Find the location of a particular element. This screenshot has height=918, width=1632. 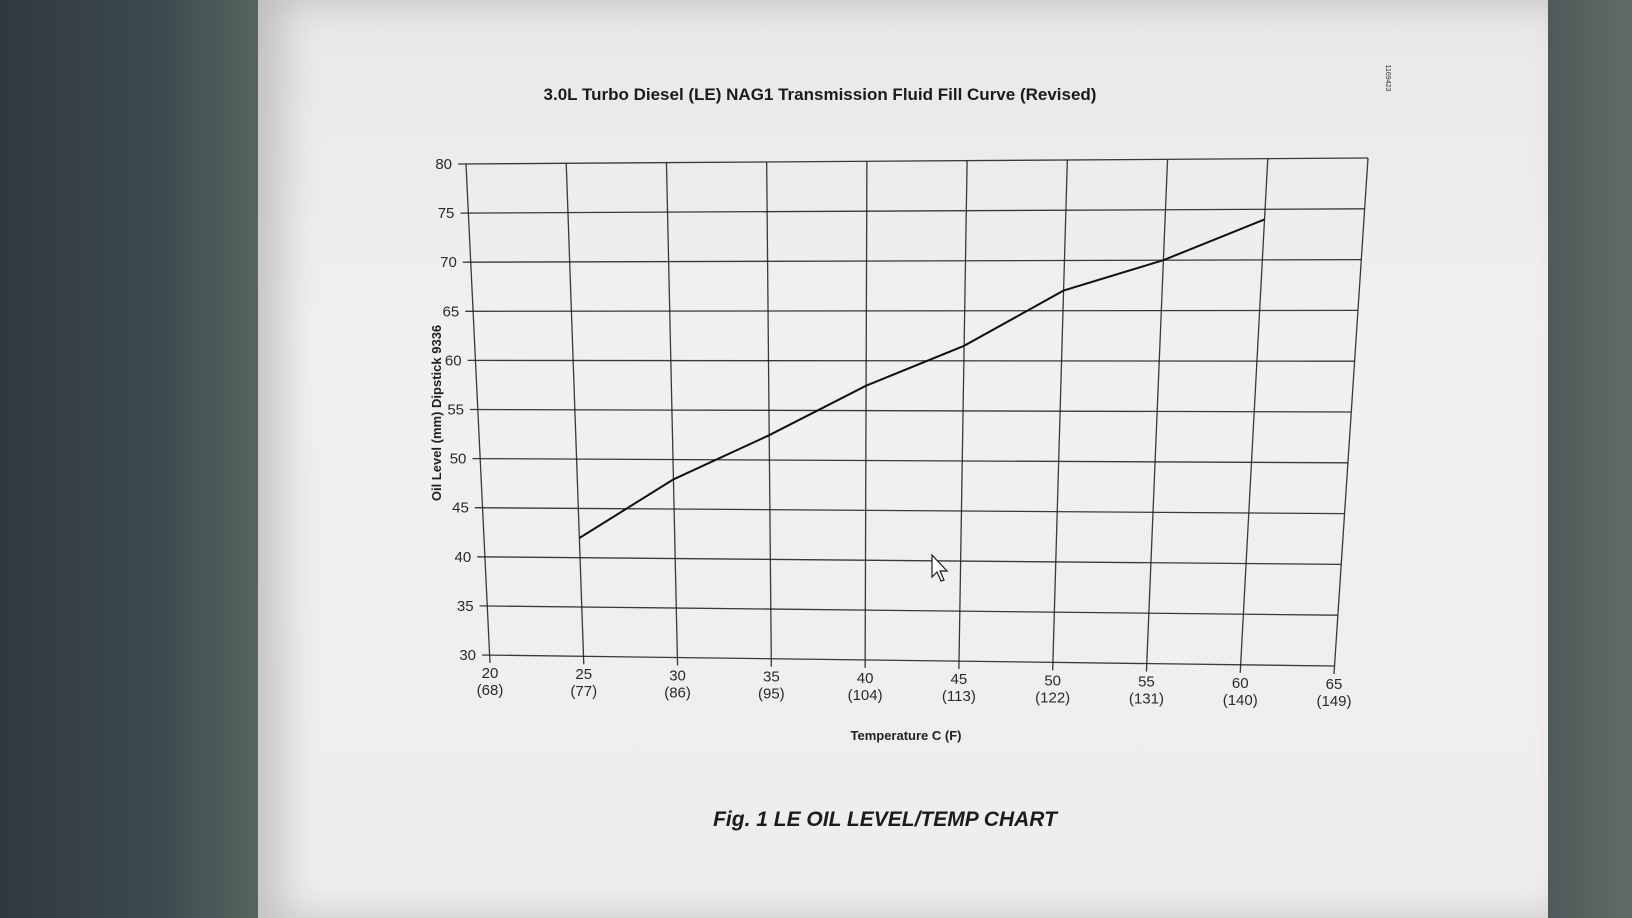

y-tick-label: 40 is located at coordinates (463, 557).